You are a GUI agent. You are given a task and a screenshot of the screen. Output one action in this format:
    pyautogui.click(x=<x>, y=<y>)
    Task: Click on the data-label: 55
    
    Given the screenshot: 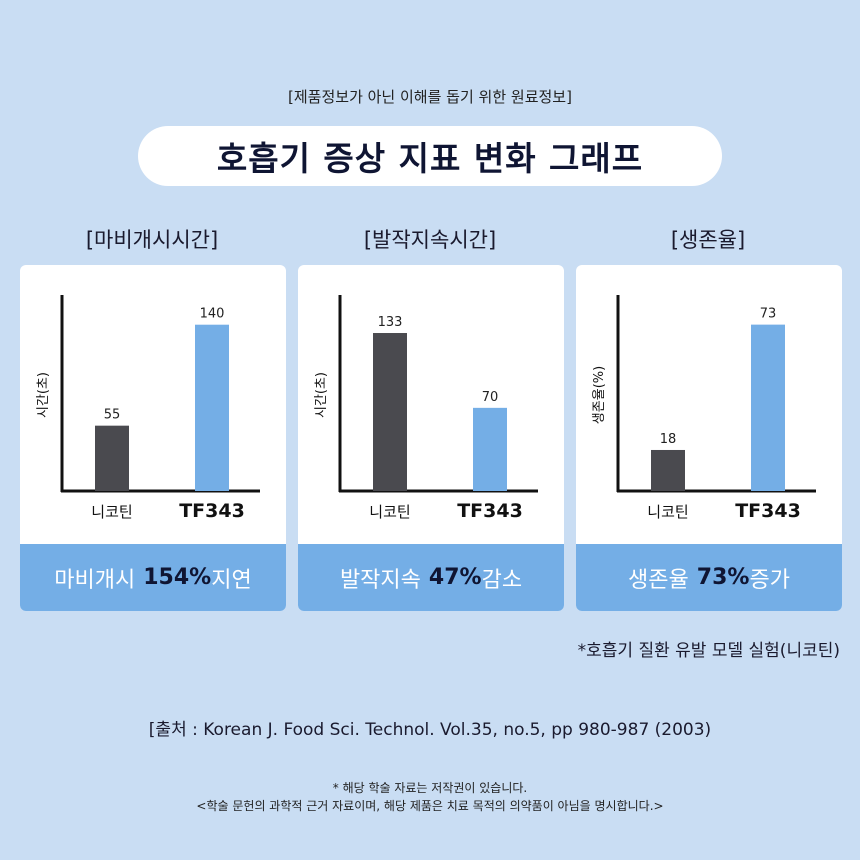 What is the action you would take?
    pyautogui.click(x=112, y=415)
    